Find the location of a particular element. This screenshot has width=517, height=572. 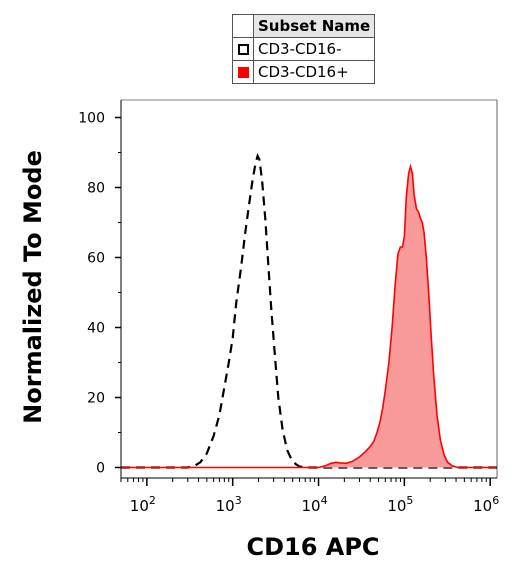

x-tick-label: 10³ is located at coordinates (229, 504).